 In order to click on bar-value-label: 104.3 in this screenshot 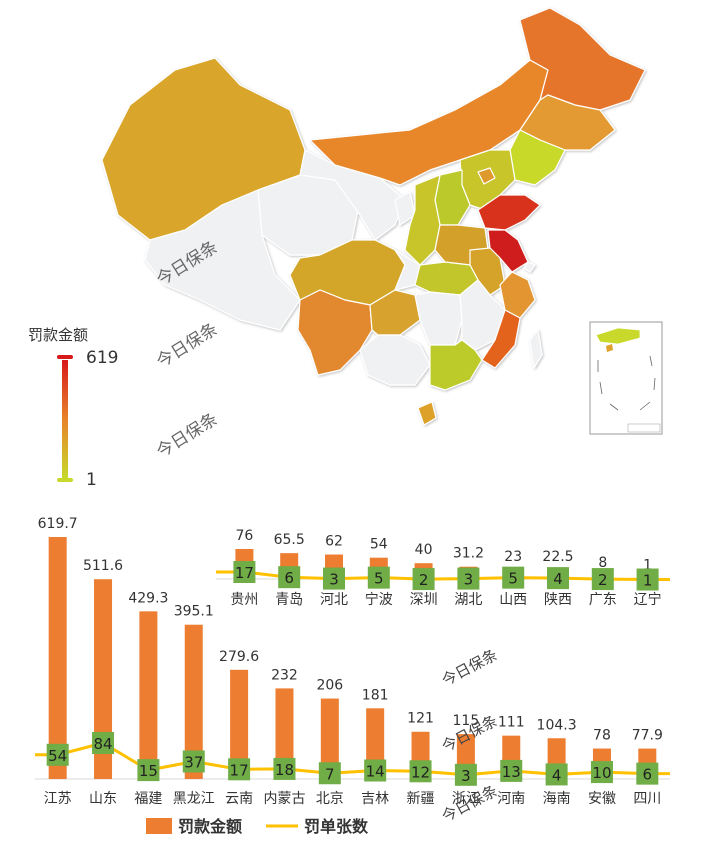, I will do `click(557, 725)`.